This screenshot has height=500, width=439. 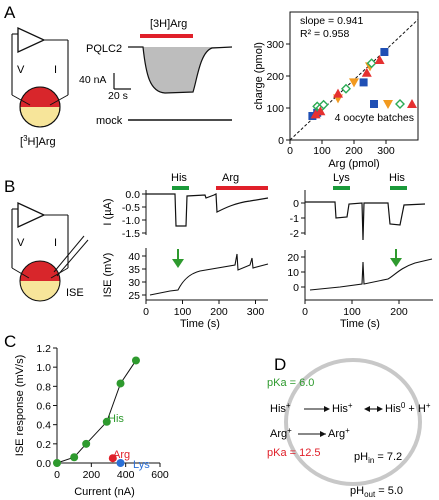 I want to click on ise-ylabel: ISE (mV), so click(x=108, y=275).